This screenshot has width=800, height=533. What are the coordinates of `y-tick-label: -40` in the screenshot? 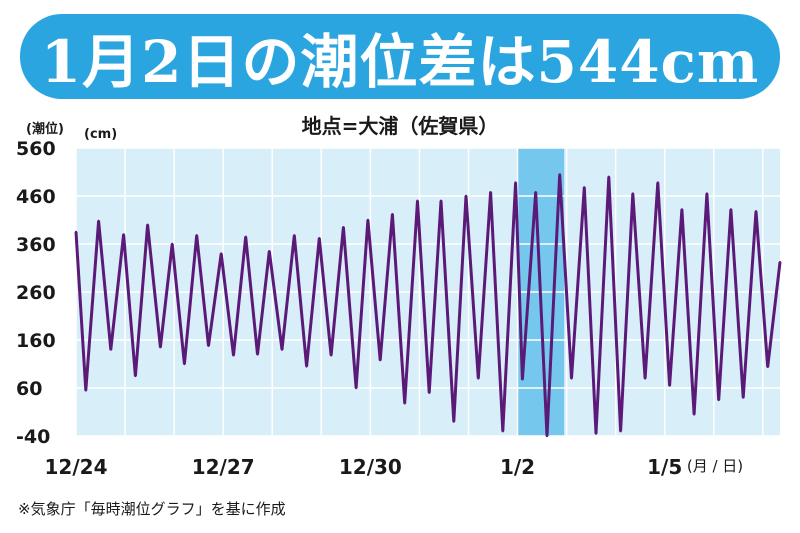 It's located at (33, 437).